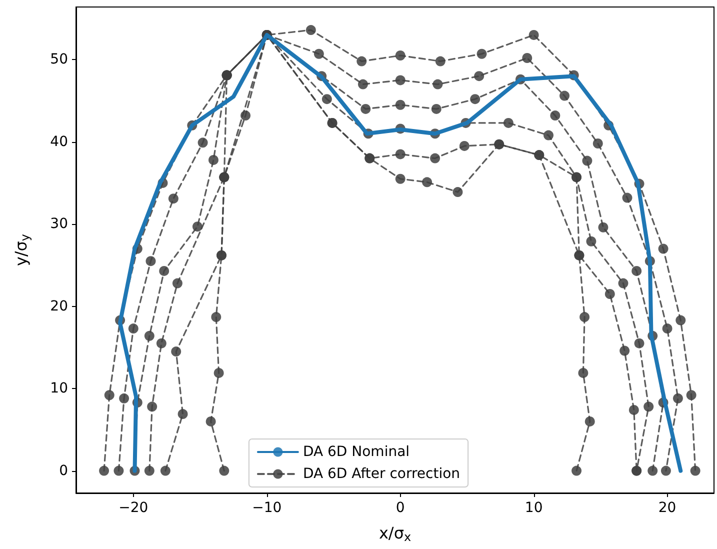  Describe the element at coordinates (22, 250) in the screenshot. I see `y-axis-title: y/σy` at that location.